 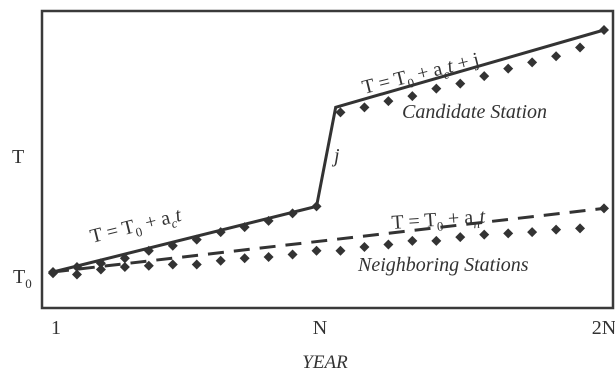 What do you see at coordinates (335, 156) in the screenshot?
I see `jump-label: j` at bounding box center [335, 156].